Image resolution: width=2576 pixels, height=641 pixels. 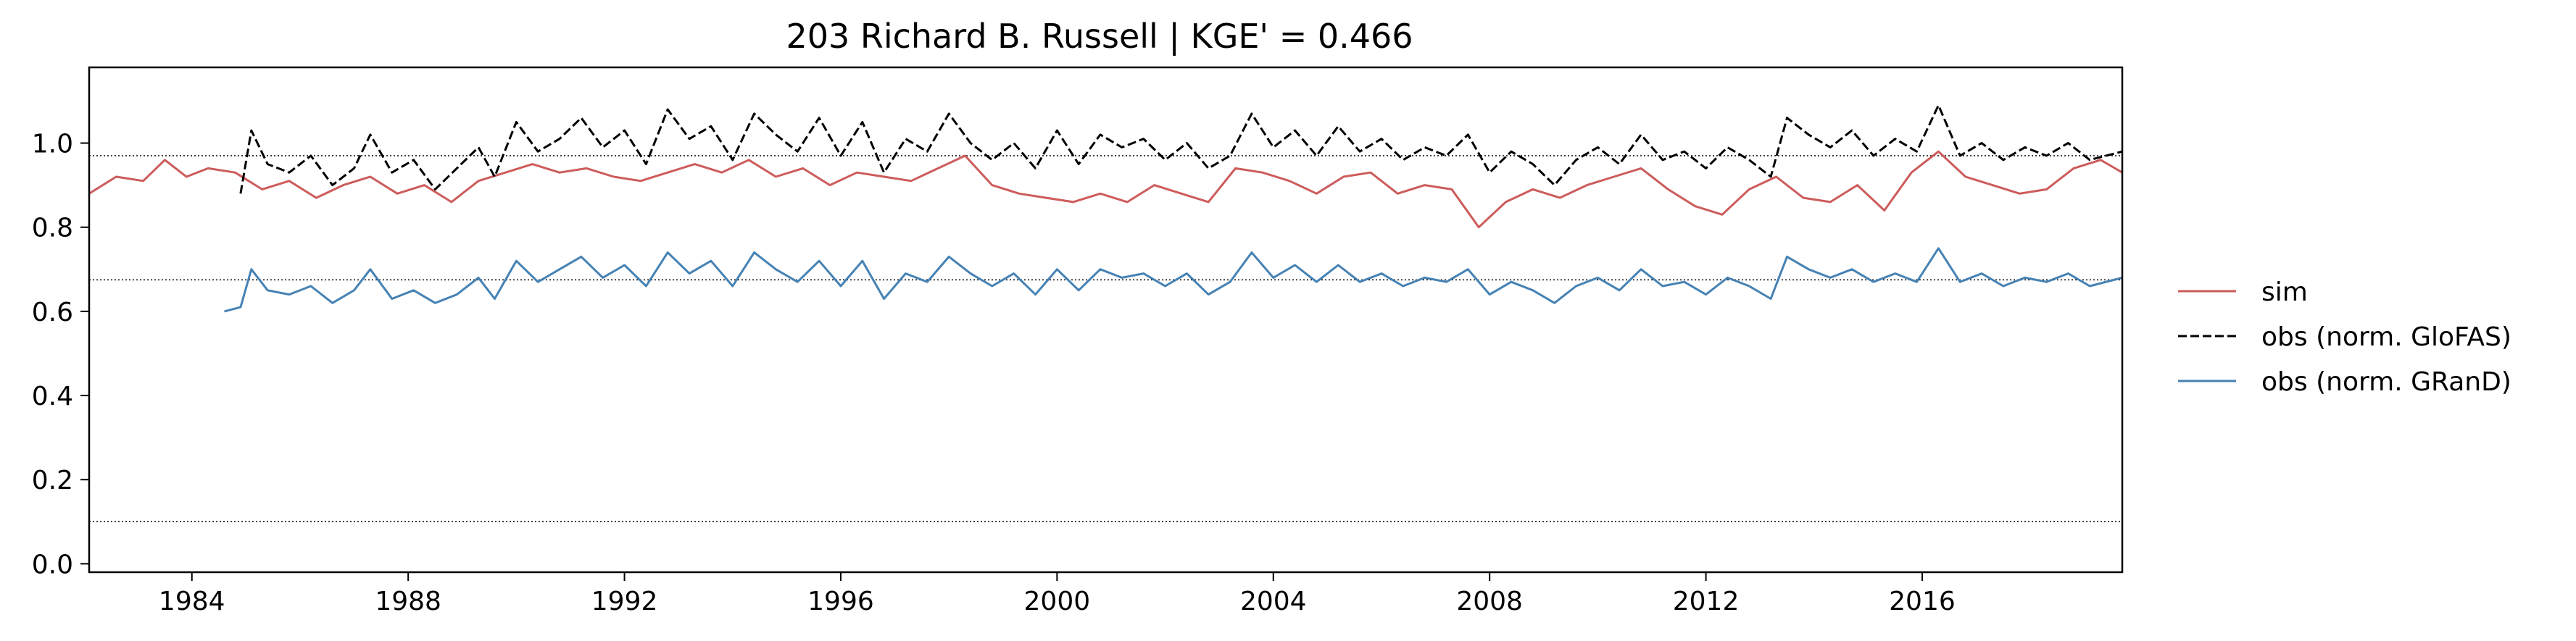 I want to click on y-tick-label-0: 0.0, so click(x=52, y=564).